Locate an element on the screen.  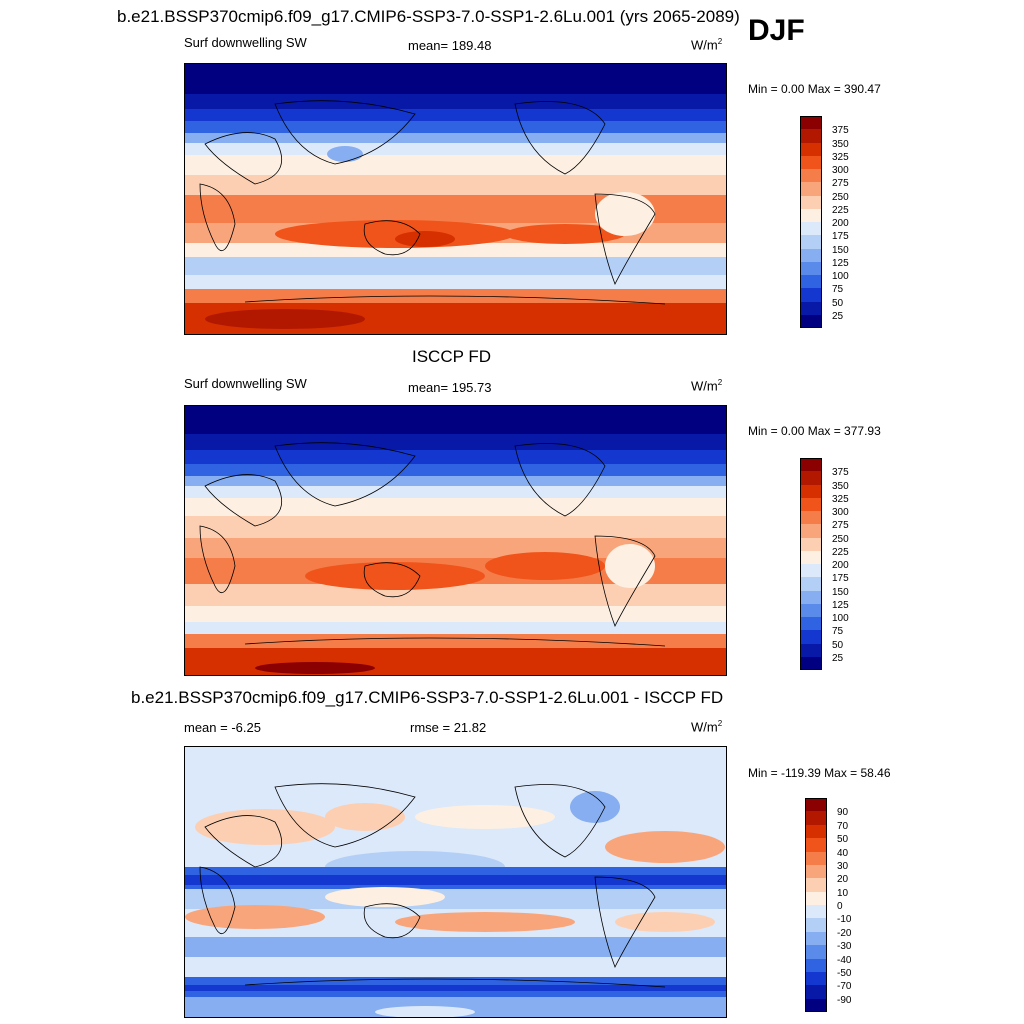
panel-obs-units: W/m2 is located at coordinates (707, 386).